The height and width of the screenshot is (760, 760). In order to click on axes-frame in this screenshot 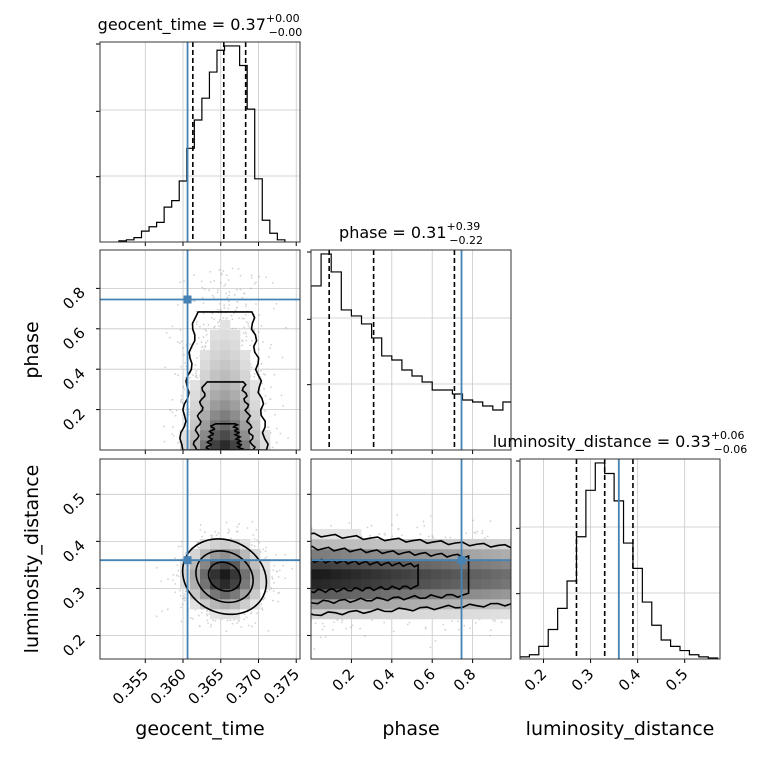, I will do `click(620, 559)`.